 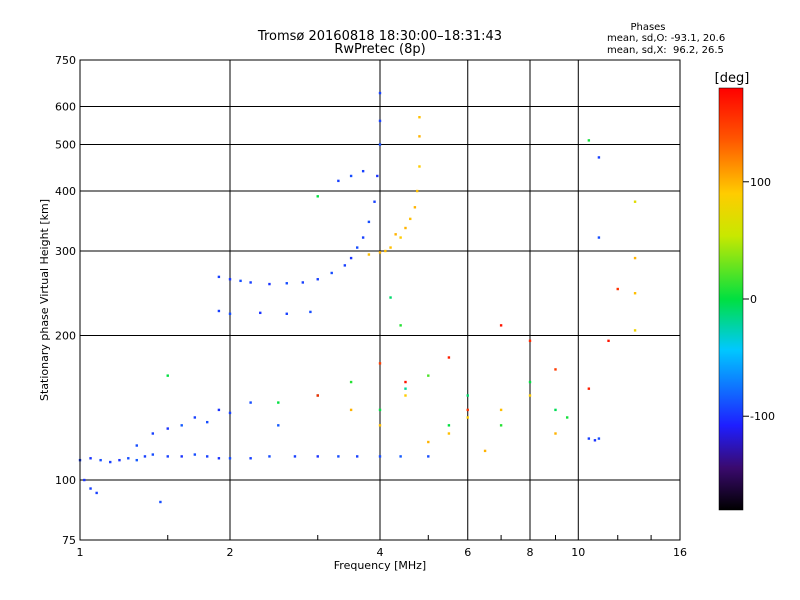 I want to click on chart-subtitle: RwPretec (8p), so click(x=379, y=49).